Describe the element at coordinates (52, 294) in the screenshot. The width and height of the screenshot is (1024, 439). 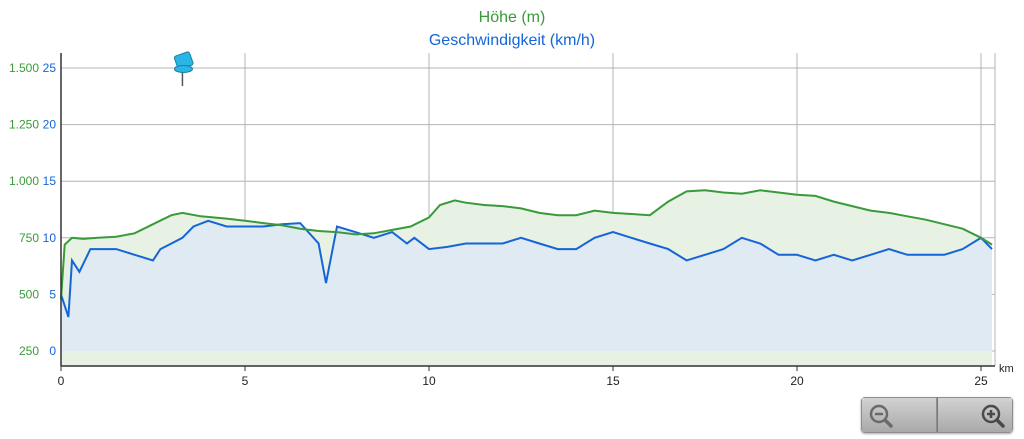
I see `y-right-tick-label-1: 5` at that location.